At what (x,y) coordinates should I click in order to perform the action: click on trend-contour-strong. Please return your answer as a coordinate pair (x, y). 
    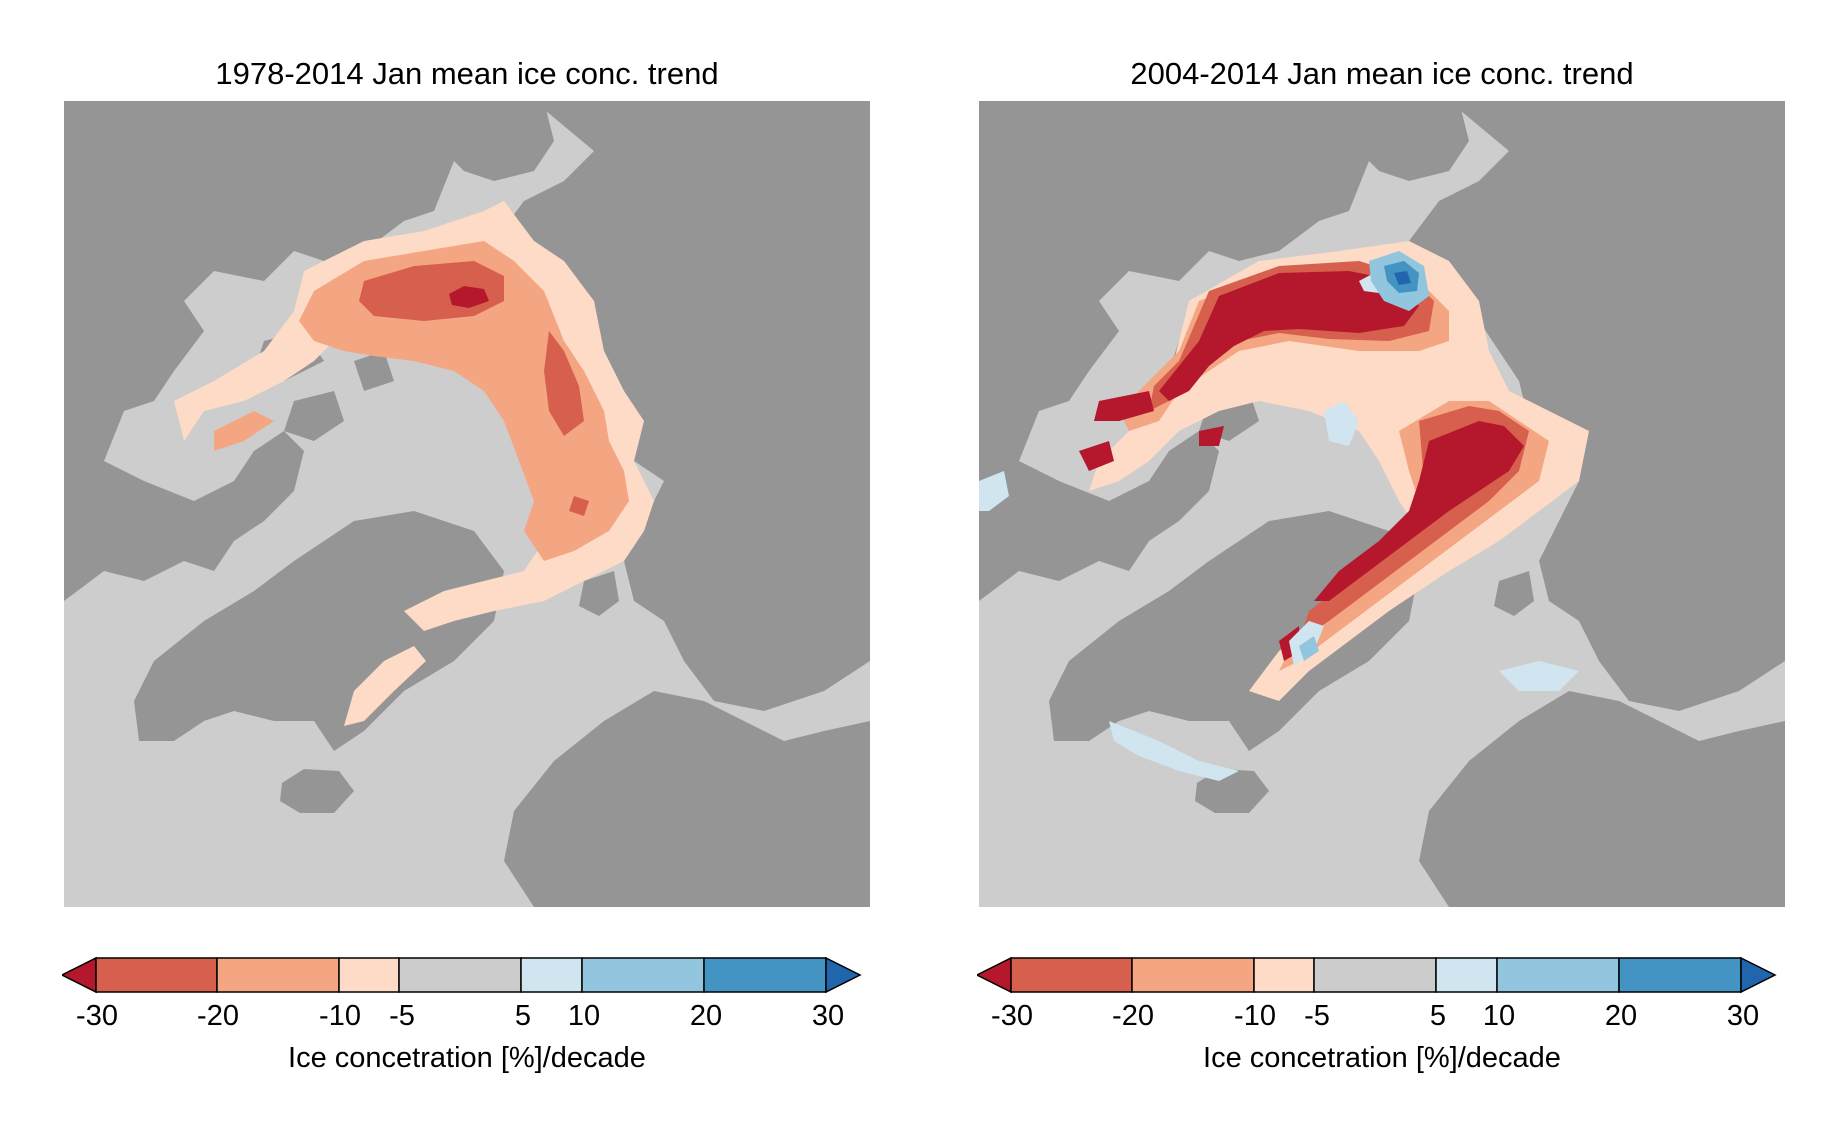
    Looking at the image, I should click on (474, 388).